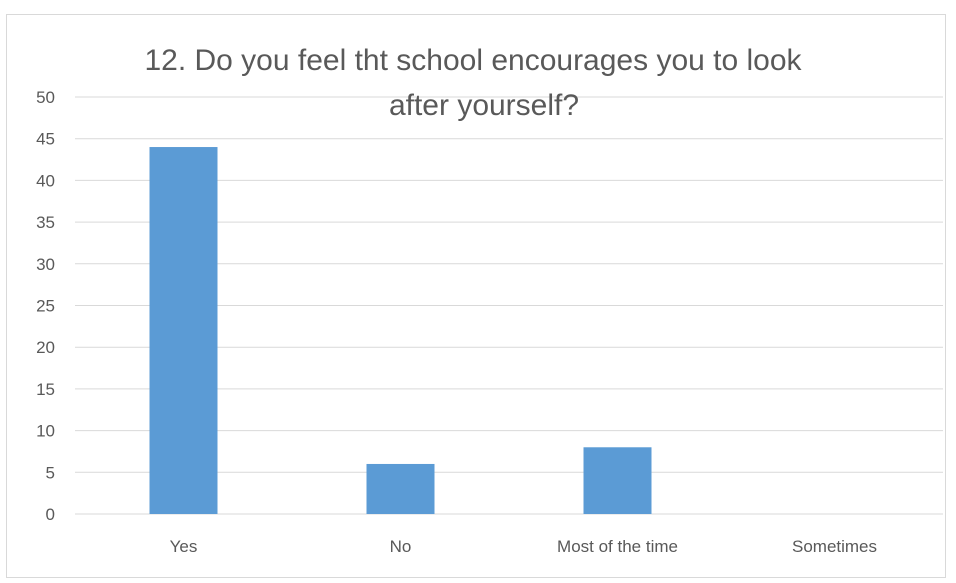 The image size is (956, 583). What do you see at coordinates (45, 97) in the screenshot?
I see `y-tick-label: 50` at bounding box center [45, 97].